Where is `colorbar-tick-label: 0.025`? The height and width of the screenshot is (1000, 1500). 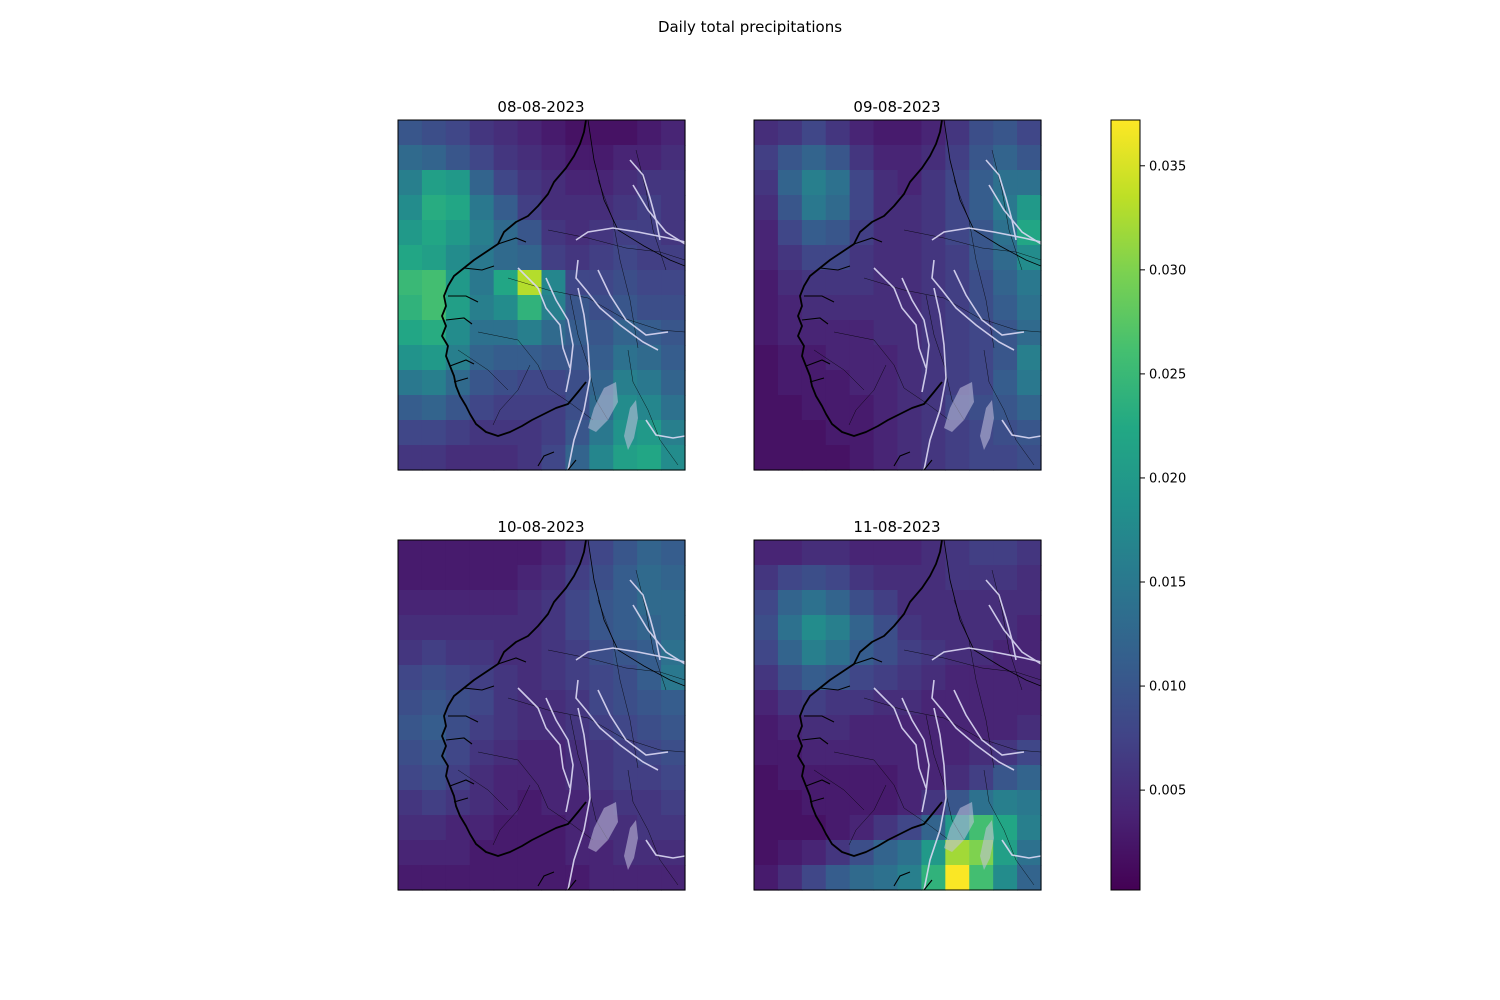
colorbar-tick-label: 0.025 is located at coordinates (1167, 374).